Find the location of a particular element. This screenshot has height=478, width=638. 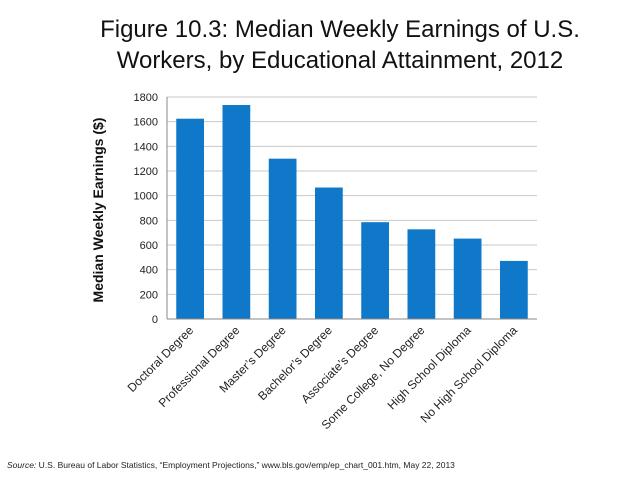

y-tick-labels: 0 200 400 600 800 1000 1200 1400 1600 1800 is located at coordinates (146, 209).